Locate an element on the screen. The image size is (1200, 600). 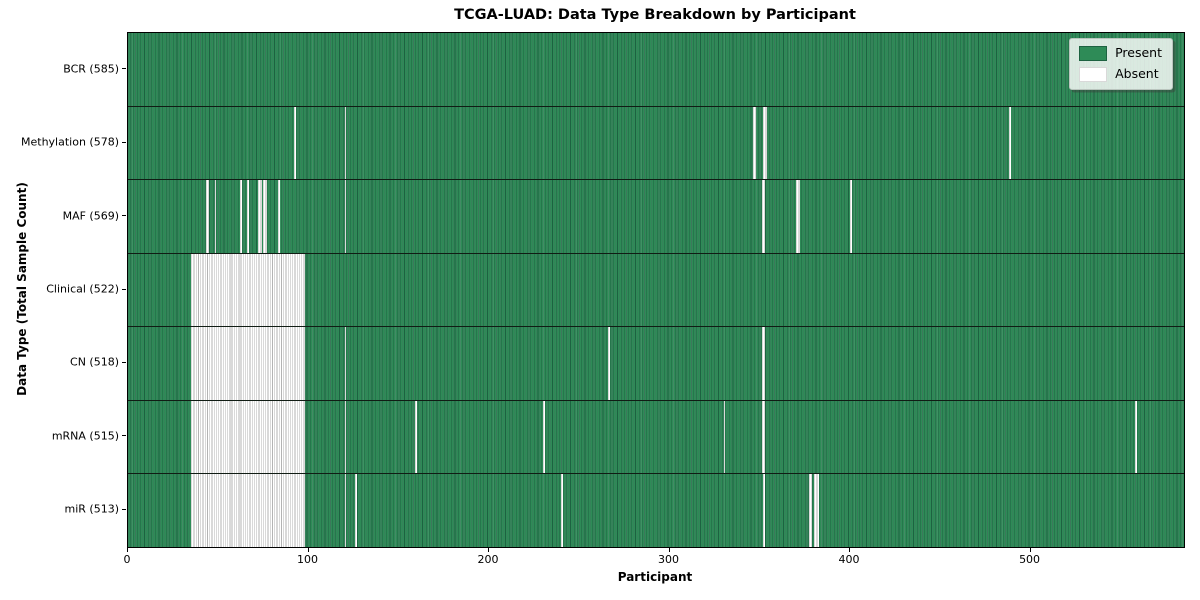
row-band-mir is located at coordinates (656, 510).